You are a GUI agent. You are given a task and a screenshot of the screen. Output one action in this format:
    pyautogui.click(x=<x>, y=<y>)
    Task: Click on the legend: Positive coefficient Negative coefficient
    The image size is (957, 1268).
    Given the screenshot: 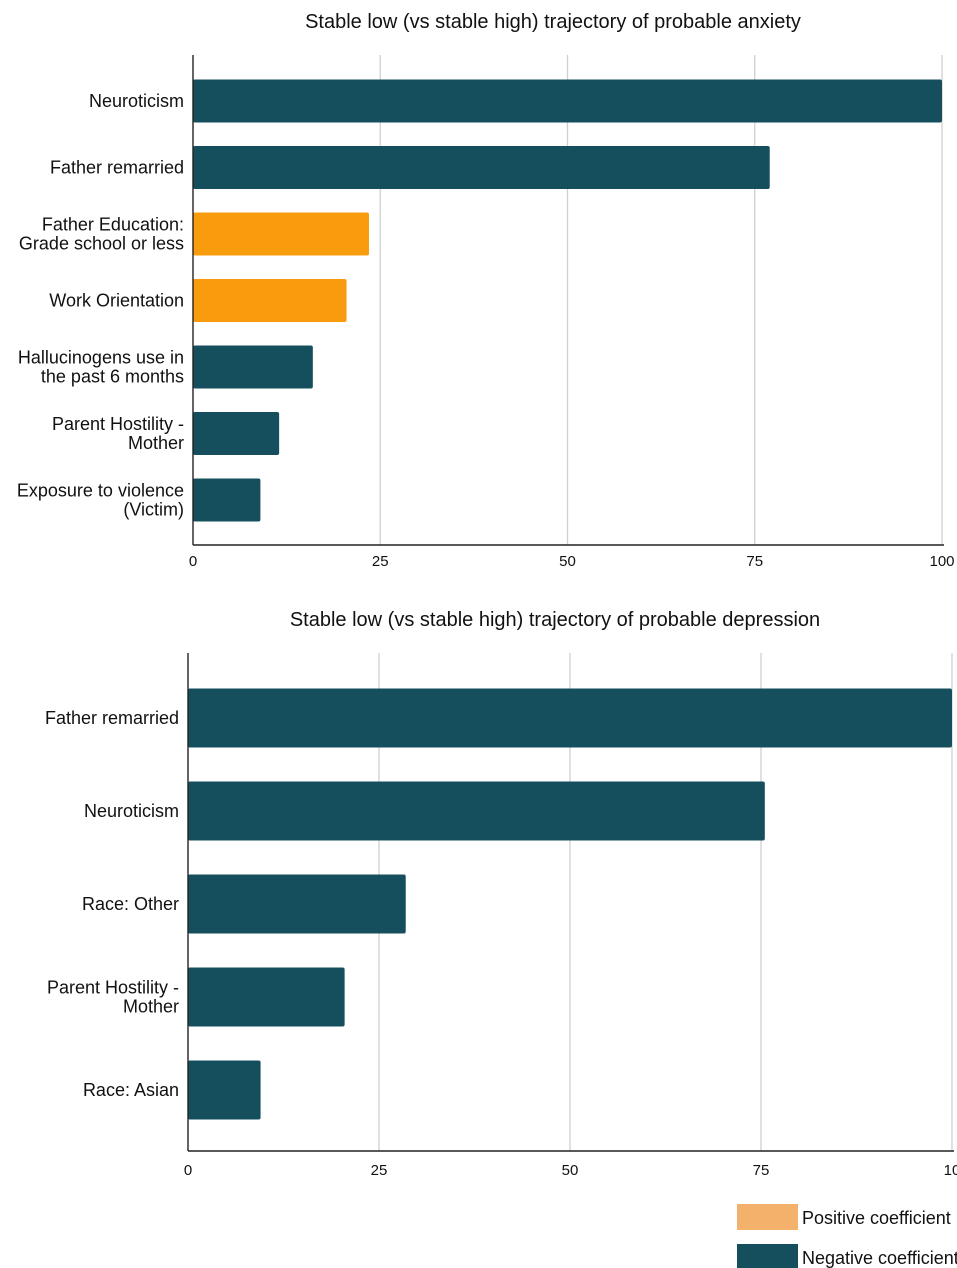 What is the action you would take?
    pyautogui.click(x=847, y=1236)
    